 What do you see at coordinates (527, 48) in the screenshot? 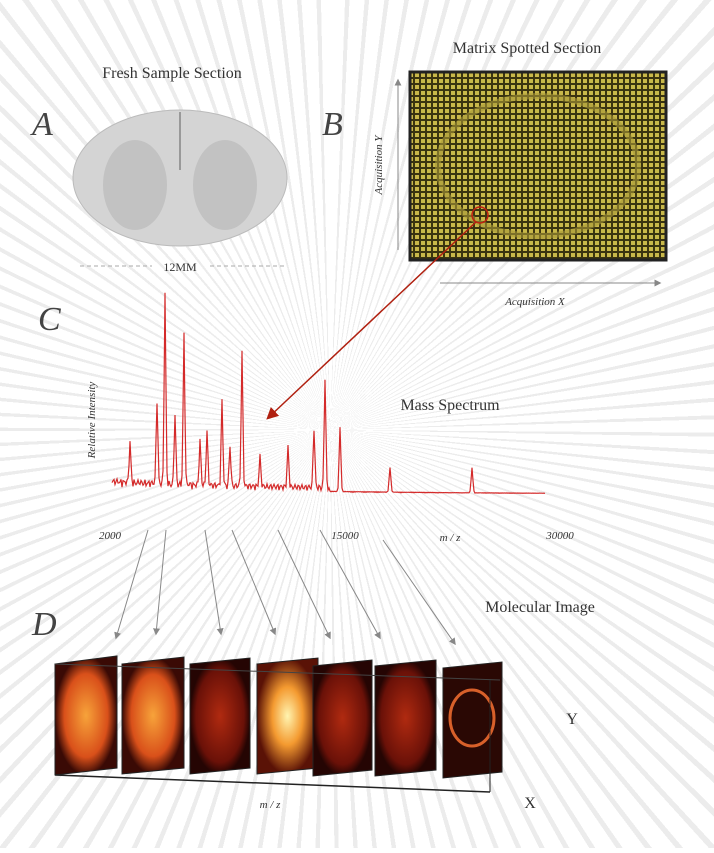
I see `panel-title: Matrix Spotted Section` at bounding box center [527, 48].